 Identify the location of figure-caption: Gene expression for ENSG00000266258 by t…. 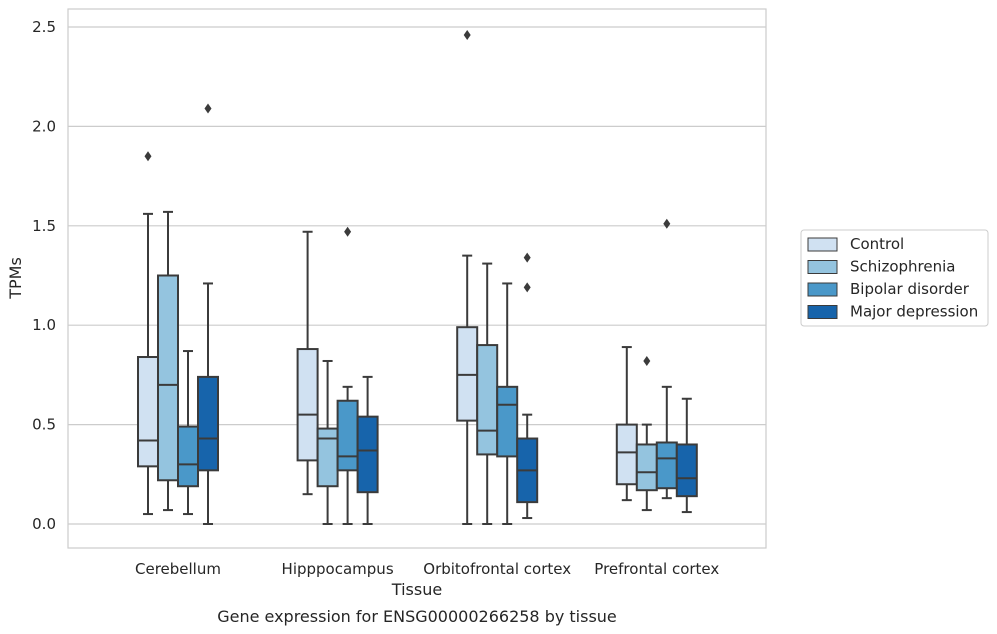
(417, 616).